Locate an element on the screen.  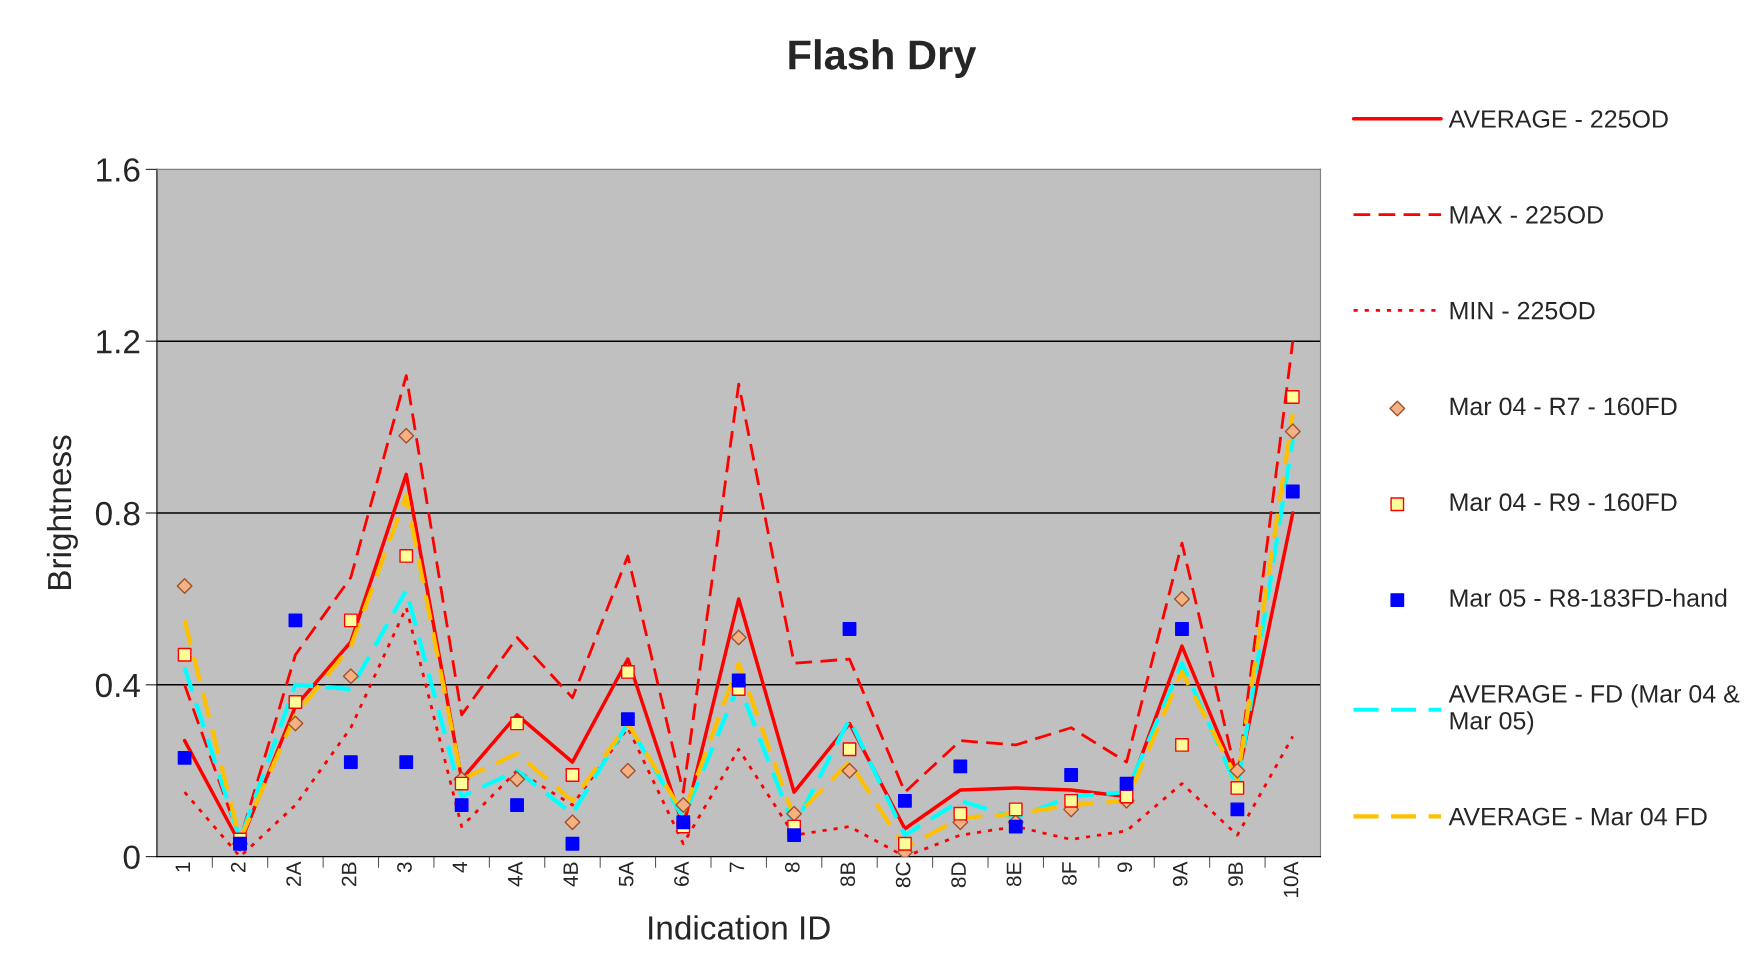
x-tick-label: 7 is located at coordinates (737, 867).